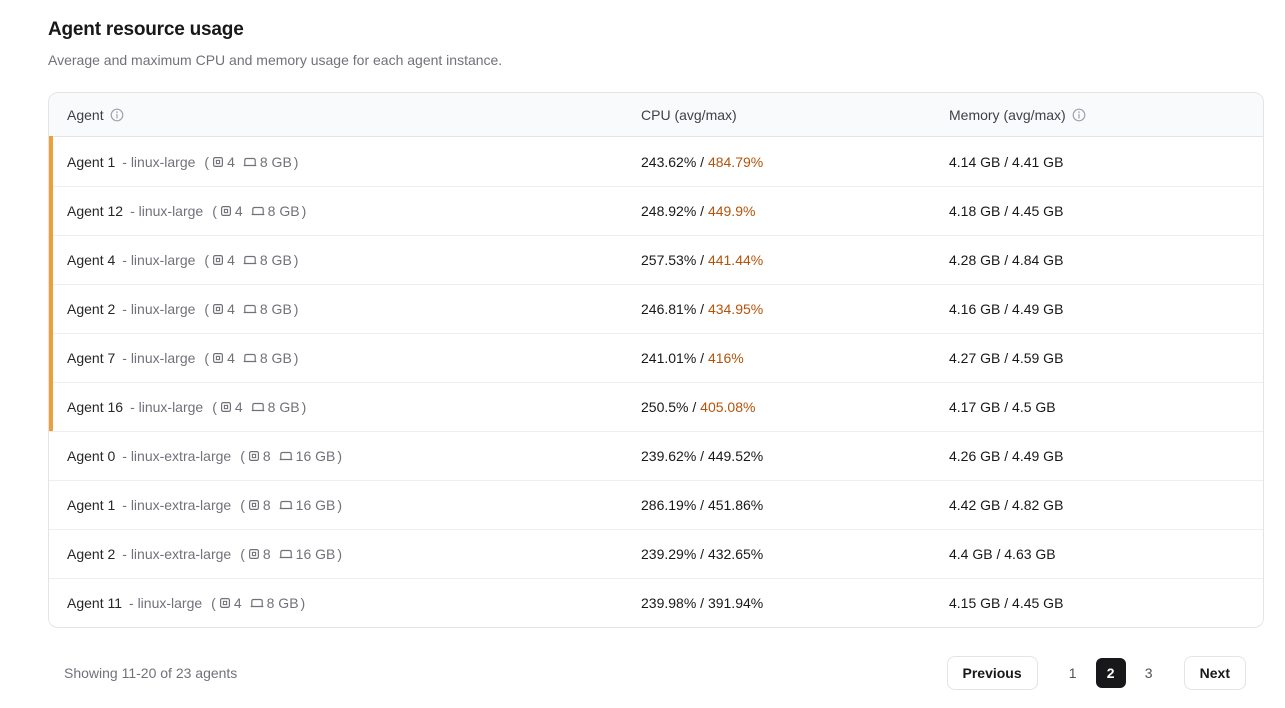 This screenshot has height=708, width=1285. I want to click on mem-max: 4.41 GB, so click(1038, 161).